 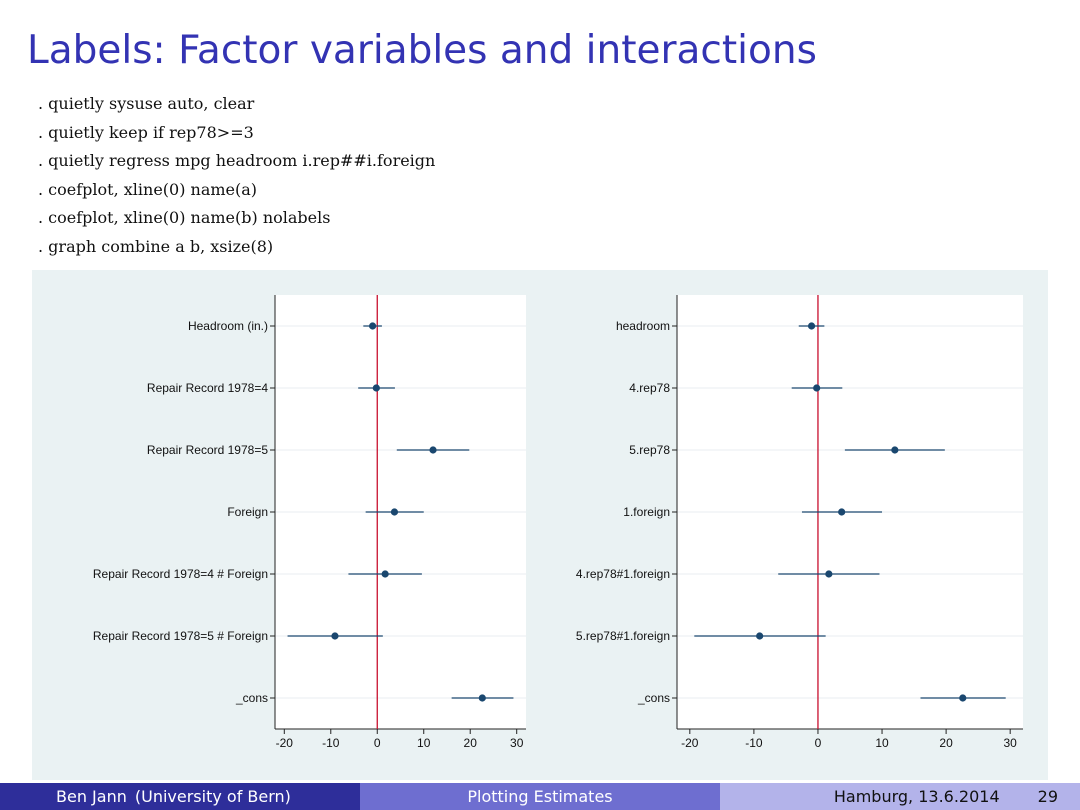 I want to click on footer-author: Ben Jann, so click(x=91, y=796).